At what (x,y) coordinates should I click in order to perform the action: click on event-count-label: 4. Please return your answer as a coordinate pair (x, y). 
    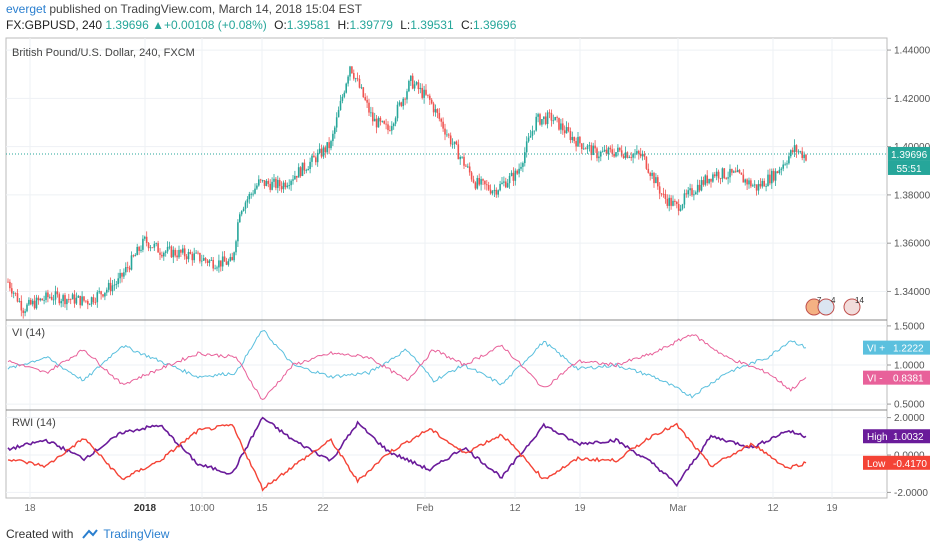
    Looking at the image, I should click on (833, 300).